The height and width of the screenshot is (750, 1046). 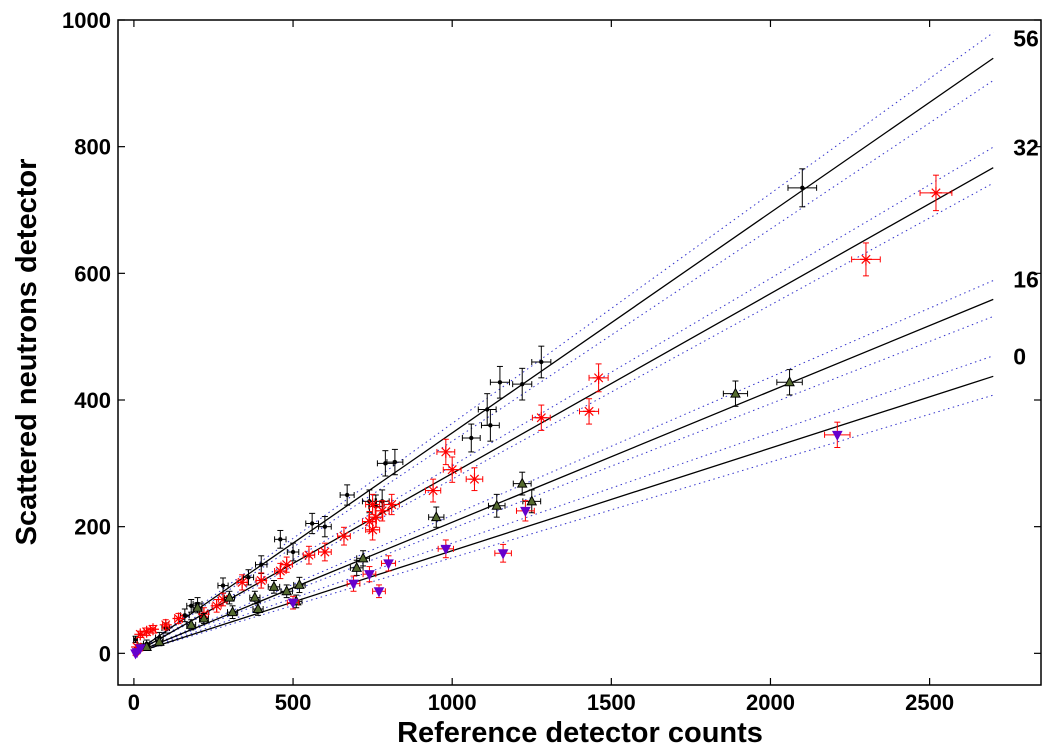 What do you see at coordinates (1026, 38) in the screenshot?
I see `series-label: 56` at bounding box center [1026, 38].